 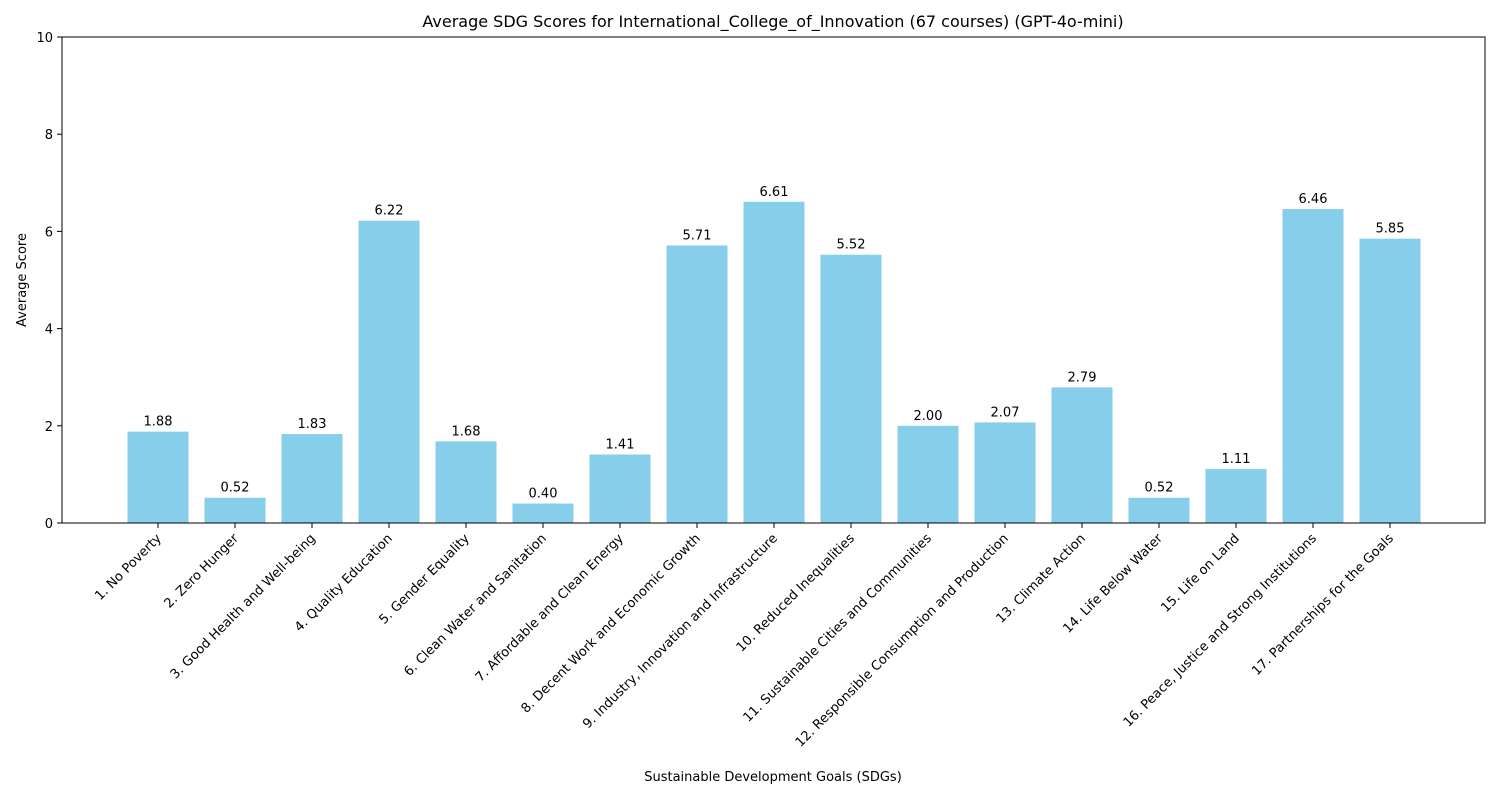 I want to click on bar-value-label: 1.11, so click(x=1236, y=459).